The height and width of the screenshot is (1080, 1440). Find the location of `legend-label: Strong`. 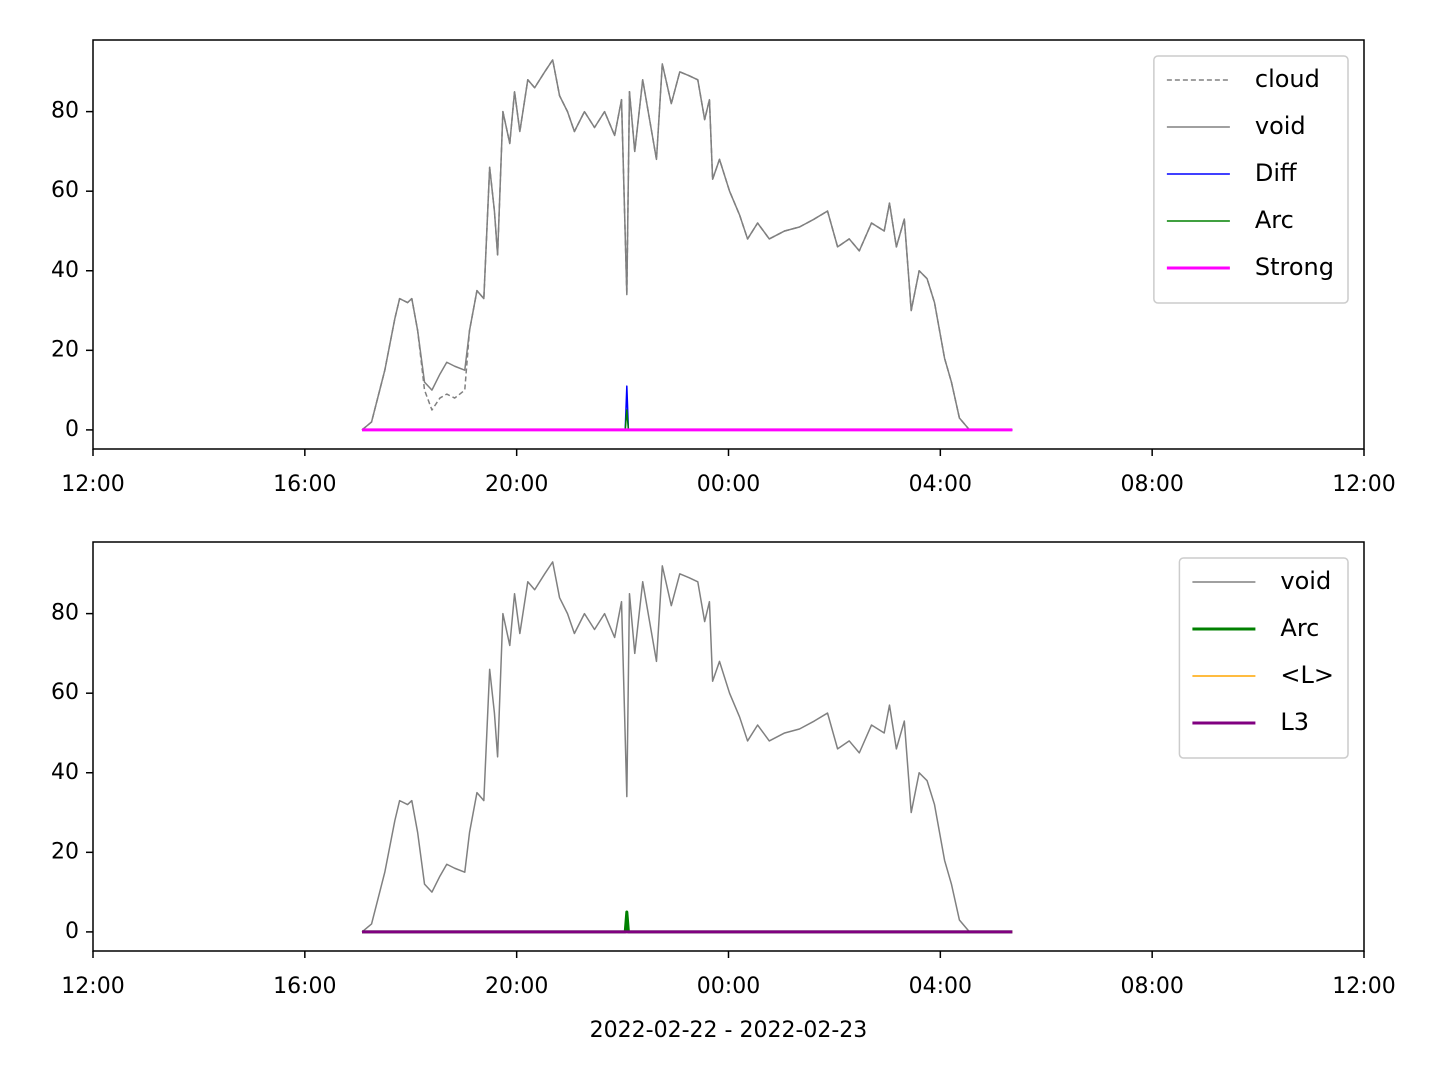

legend-label: Strong is located at coordinates (1294, 267).